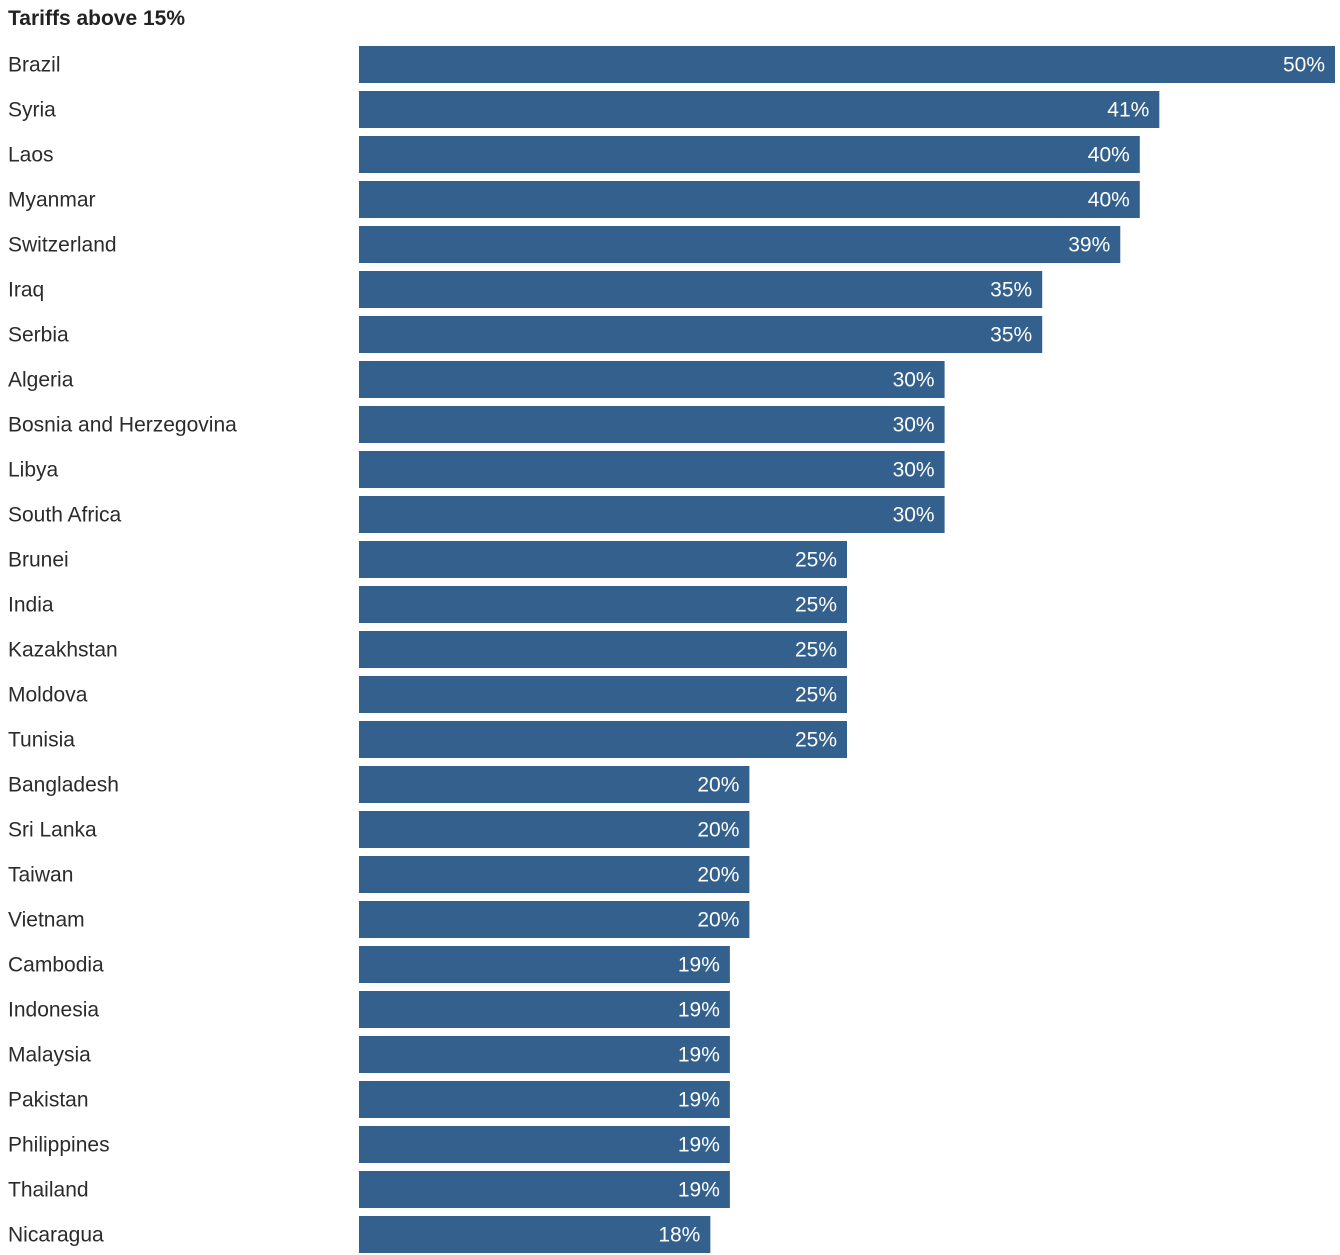  I want to click on category-label: Iraq, so click(26, 290).